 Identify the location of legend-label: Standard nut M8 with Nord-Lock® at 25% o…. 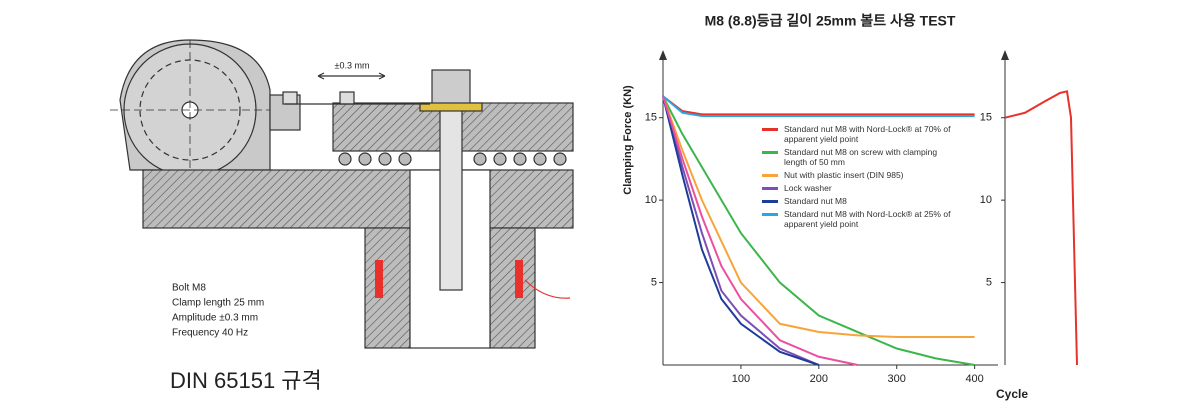
(867, 219).